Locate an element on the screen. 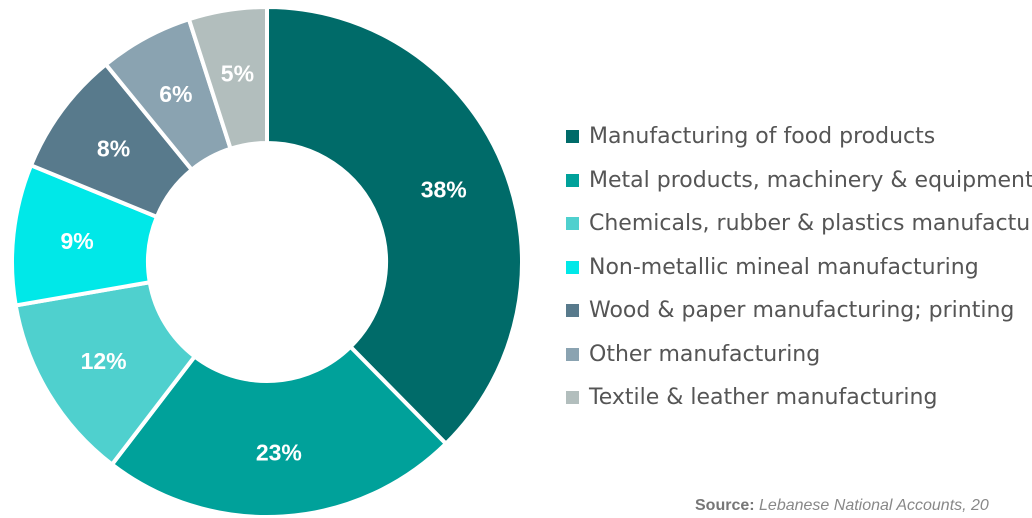  source-note: Source: Lebanese National Accounts, 20 is located at coordinates (842, 506).